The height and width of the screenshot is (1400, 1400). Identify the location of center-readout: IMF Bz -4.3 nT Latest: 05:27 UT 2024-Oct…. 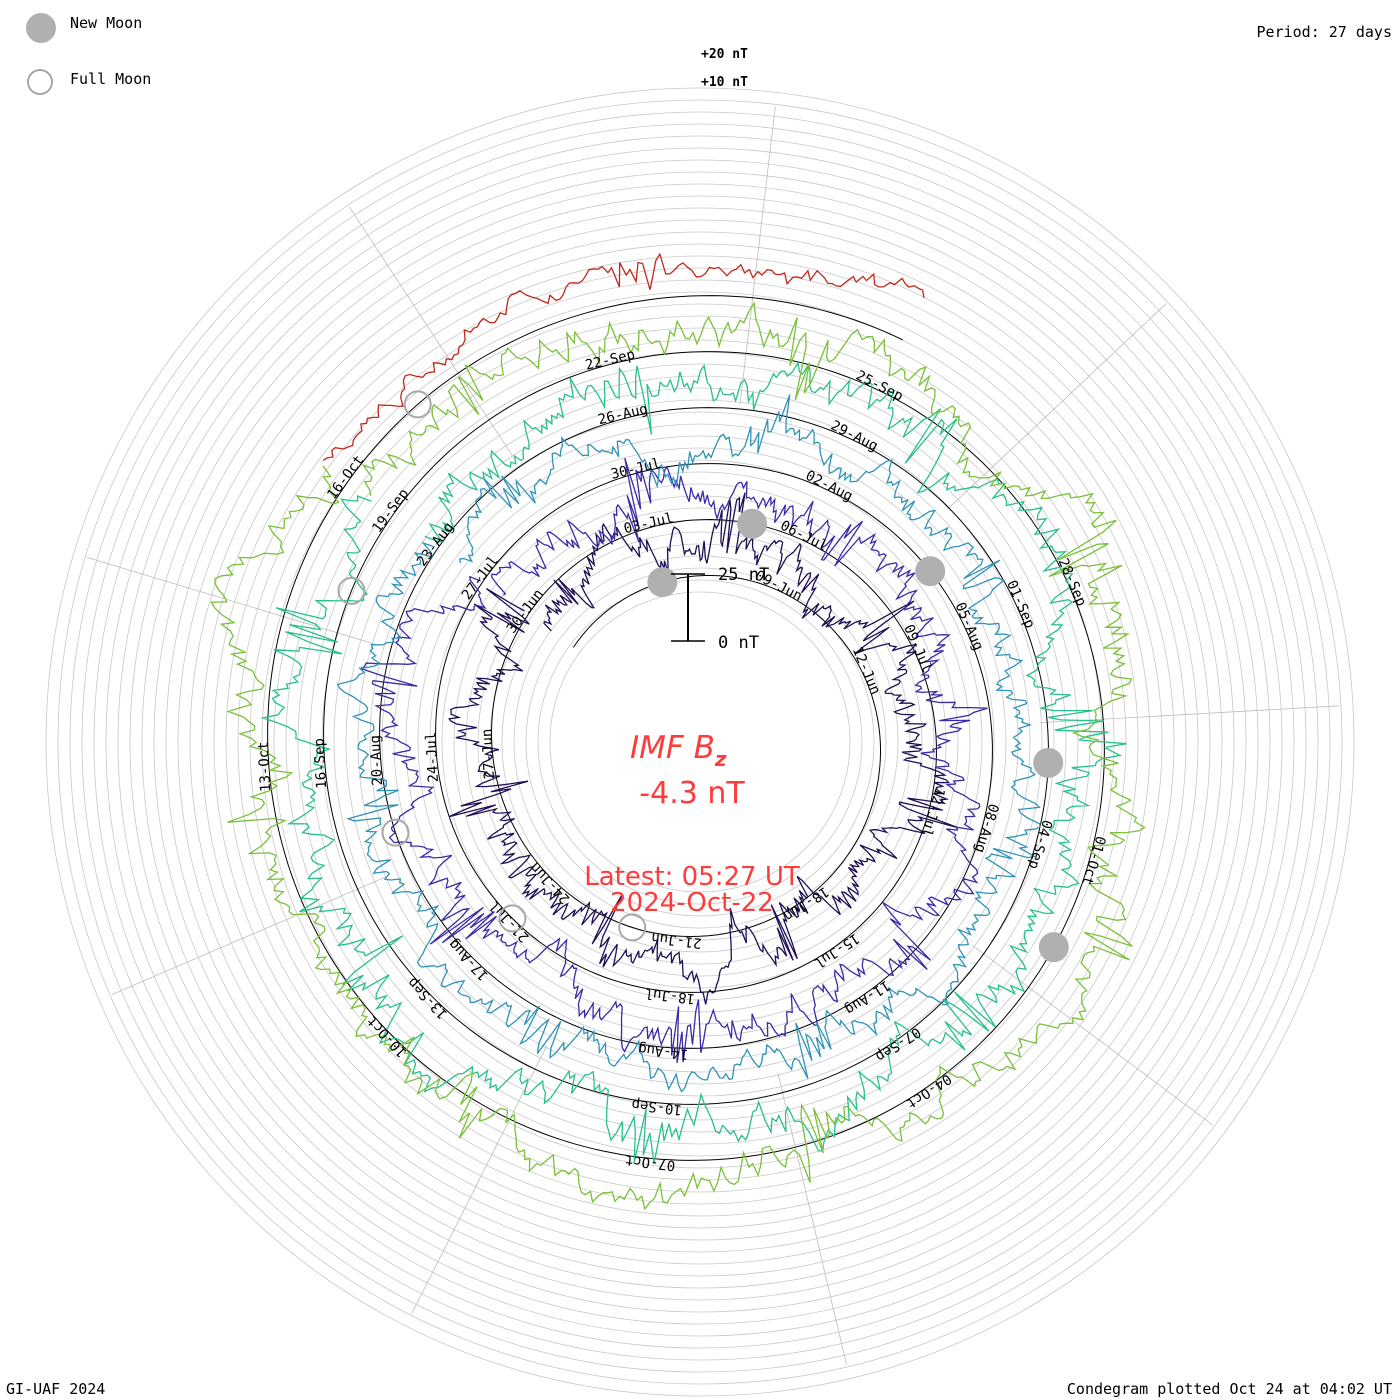
(692, 824).